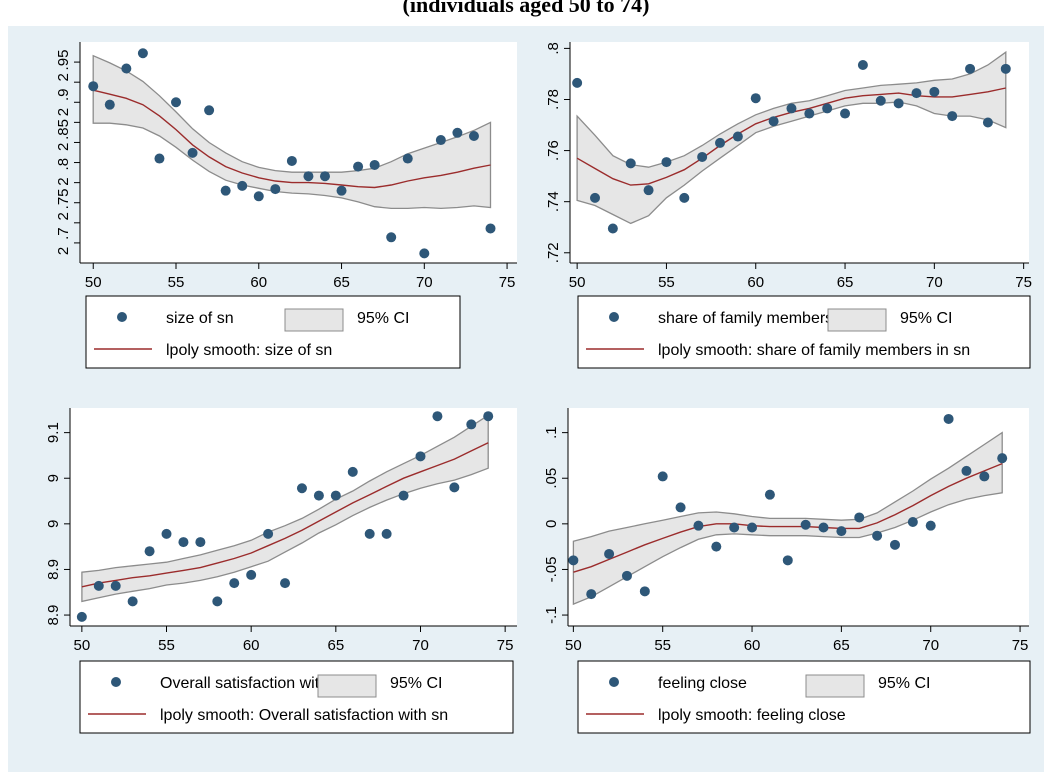 This screenshot has height=772, width=1052. Describe the element at coordinates (764, 318) in the screenshot. I see `legend-points-label: share of family members in sn` at that location.